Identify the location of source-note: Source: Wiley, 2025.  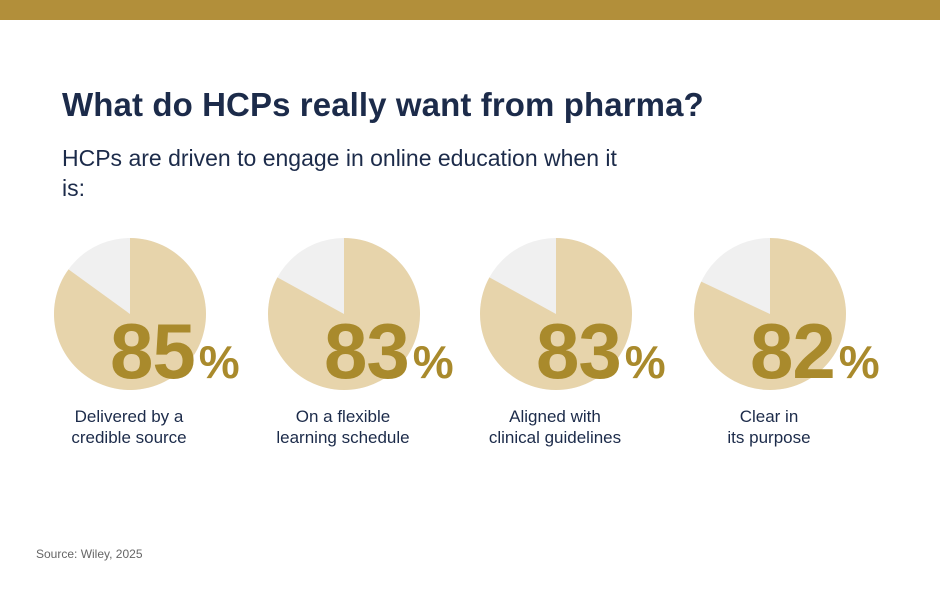
(89, 554).